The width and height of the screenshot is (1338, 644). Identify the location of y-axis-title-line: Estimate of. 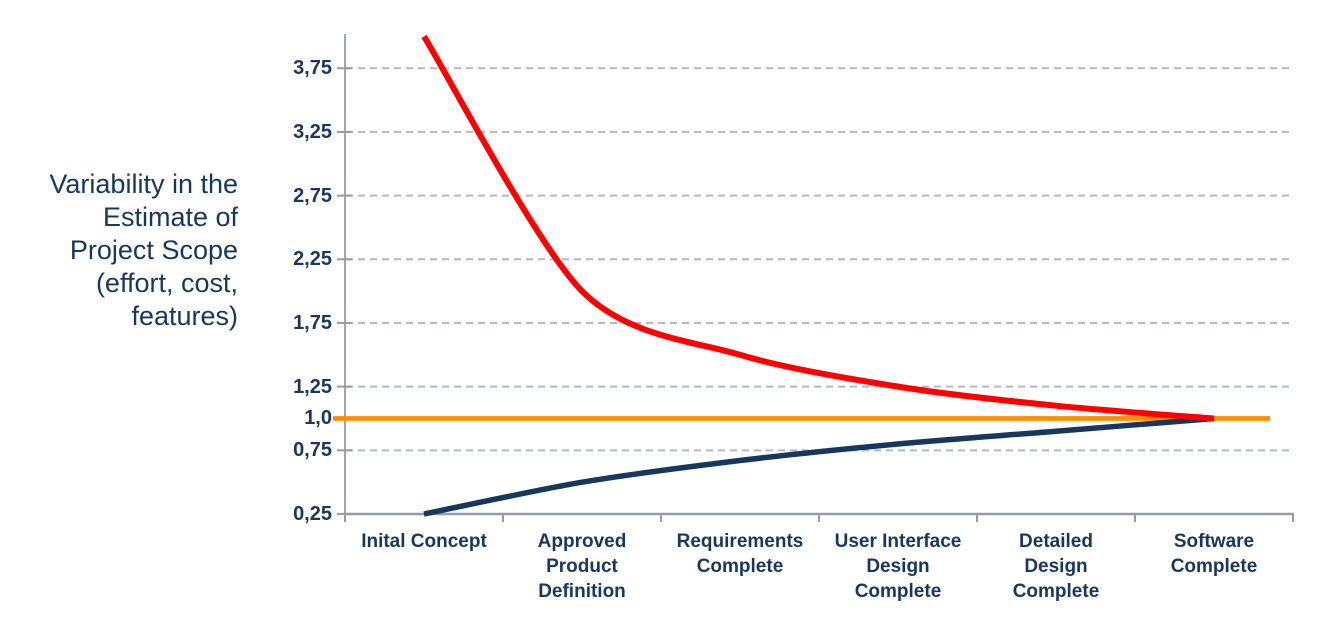
(170, 217).